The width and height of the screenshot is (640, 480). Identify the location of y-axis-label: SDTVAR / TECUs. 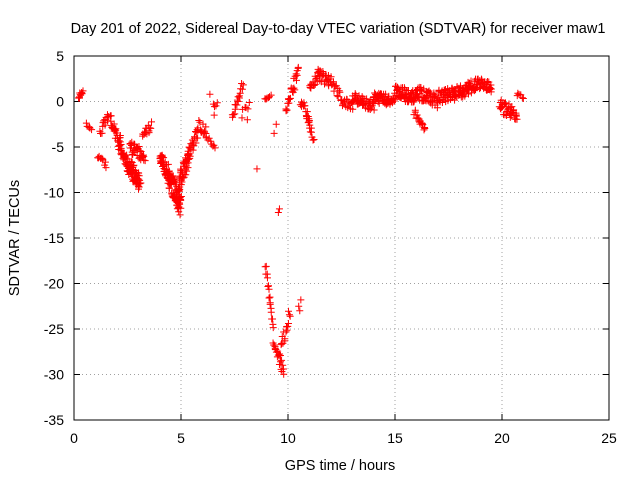
(15, 238).